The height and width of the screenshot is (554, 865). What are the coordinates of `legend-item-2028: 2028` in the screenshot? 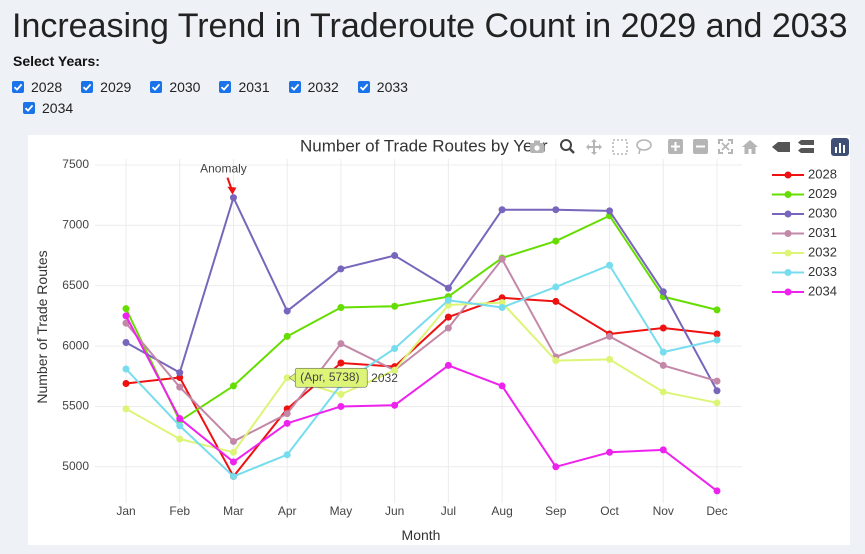 It's located at (804, 173).